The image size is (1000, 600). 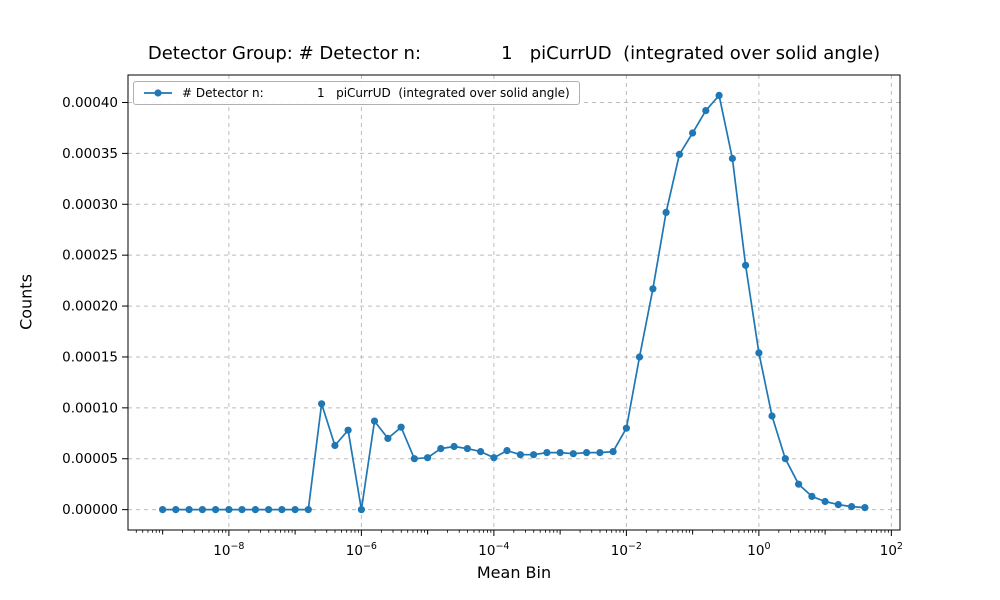 What do you see at coordinates (758, 550) in the screenshot?
I see `x-tick-label: 10⁰` at bounding box center [758, 550].